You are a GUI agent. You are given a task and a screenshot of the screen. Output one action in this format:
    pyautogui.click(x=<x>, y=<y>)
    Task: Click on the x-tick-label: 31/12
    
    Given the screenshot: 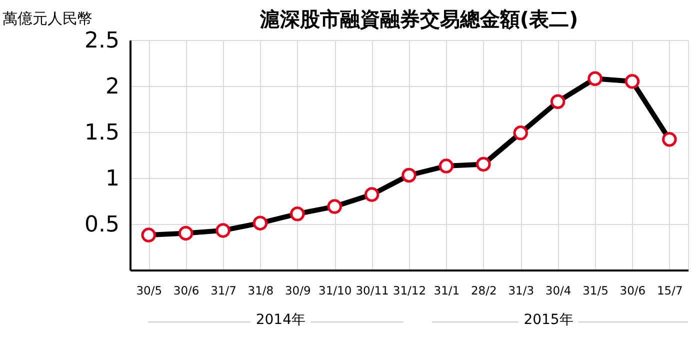 What is the action you would take?
    pyautogui.click(x=409, y=291)
    